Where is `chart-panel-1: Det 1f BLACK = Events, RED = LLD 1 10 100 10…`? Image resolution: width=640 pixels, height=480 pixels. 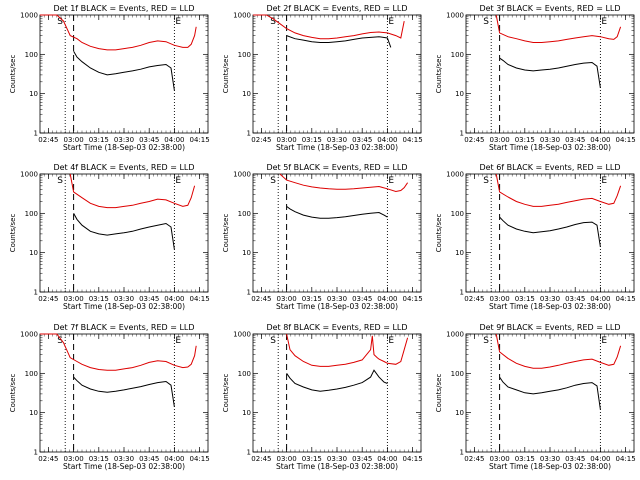
chart-panel-1: Det 1f BLACK = Events, RED = LLD 1 10 100 10… is located at coordinates (109, 78).